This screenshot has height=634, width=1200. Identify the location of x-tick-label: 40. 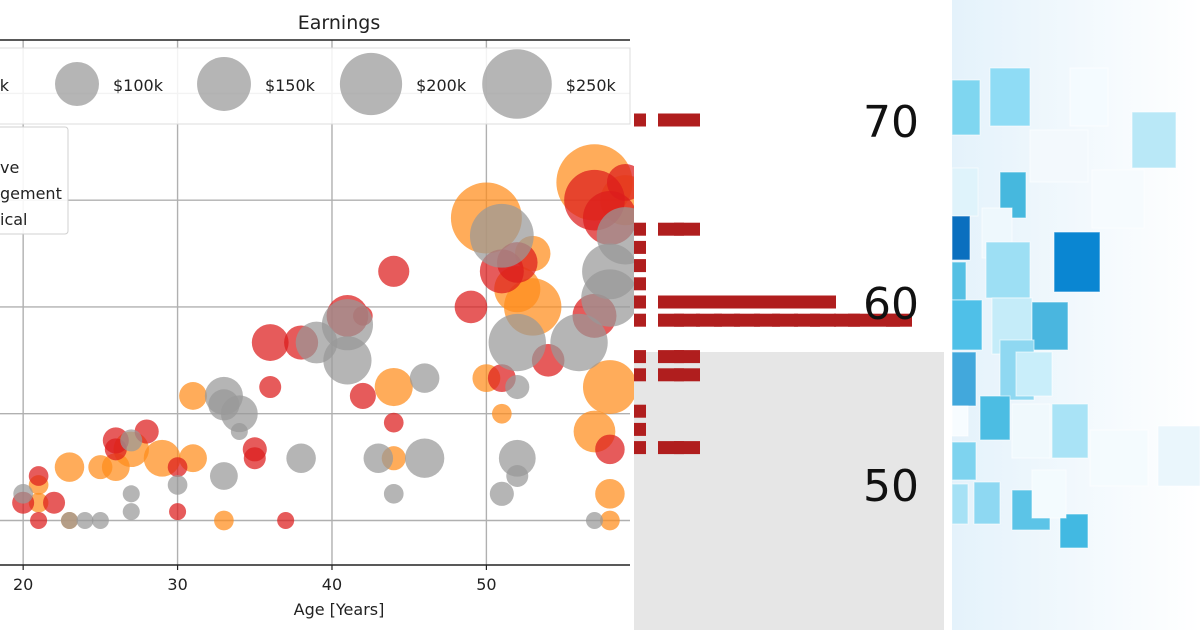
(332, 584).